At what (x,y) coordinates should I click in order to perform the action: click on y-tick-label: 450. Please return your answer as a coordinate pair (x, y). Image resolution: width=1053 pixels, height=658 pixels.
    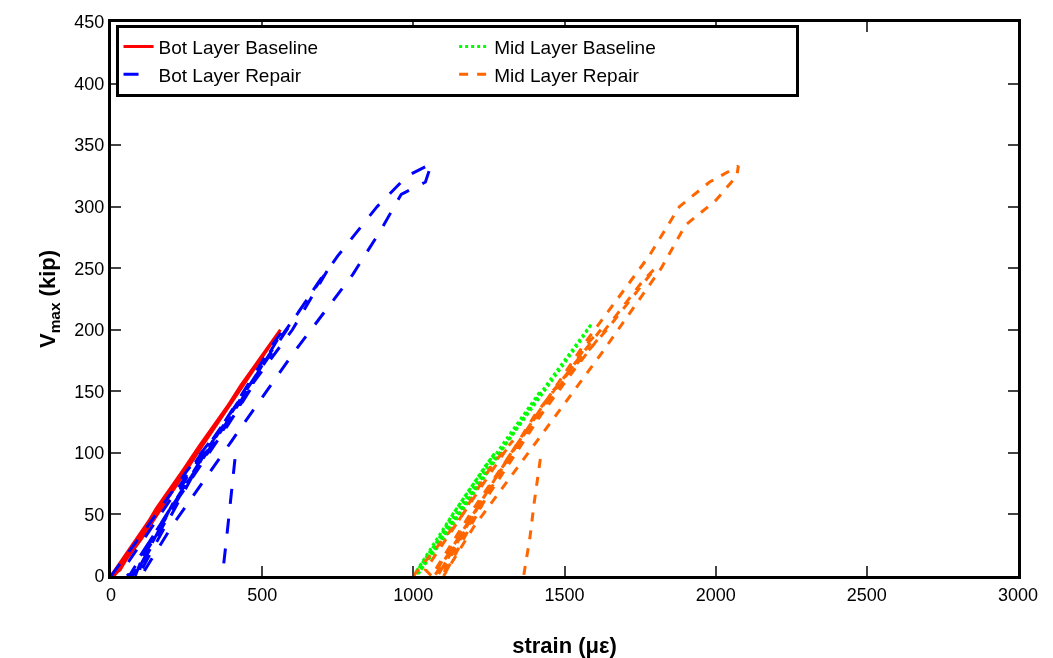
    Looking at the image, I should click on (89, 22).